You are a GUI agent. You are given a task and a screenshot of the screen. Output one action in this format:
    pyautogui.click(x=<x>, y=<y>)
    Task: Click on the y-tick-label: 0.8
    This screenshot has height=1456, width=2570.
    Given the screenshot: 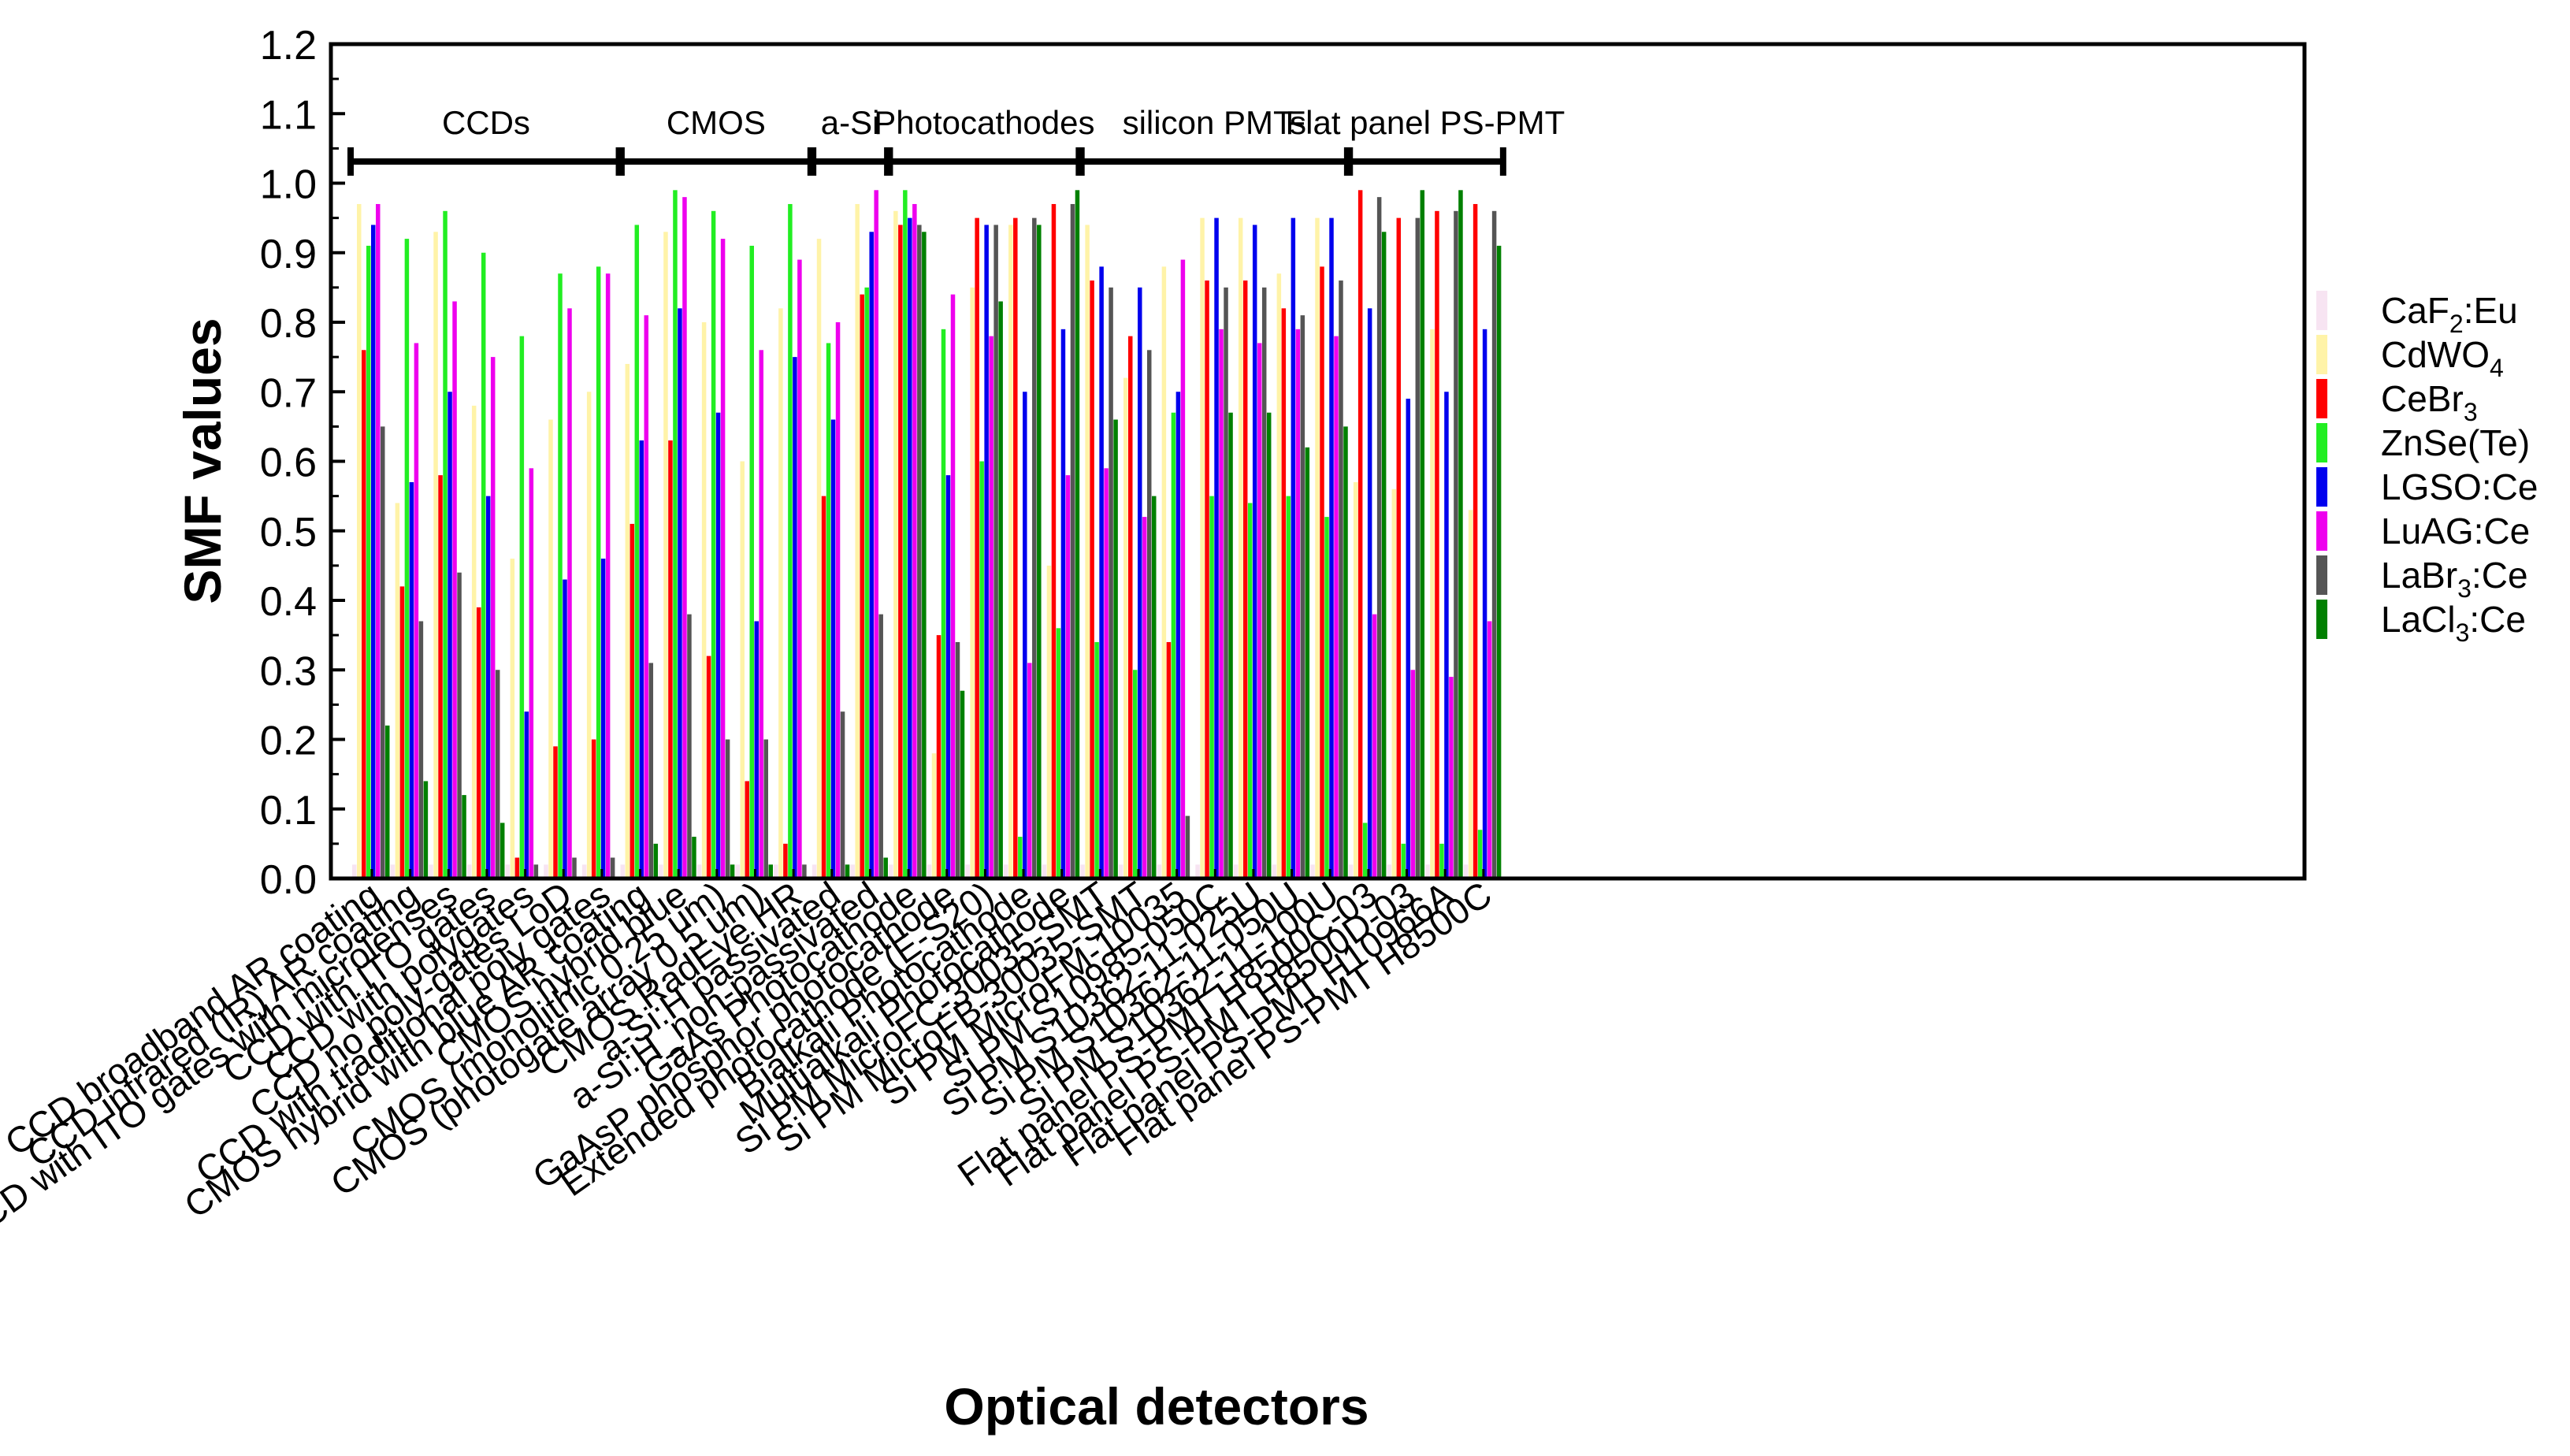 What is the action you would take?
    pyautogui.click(x=288, y=324)
    